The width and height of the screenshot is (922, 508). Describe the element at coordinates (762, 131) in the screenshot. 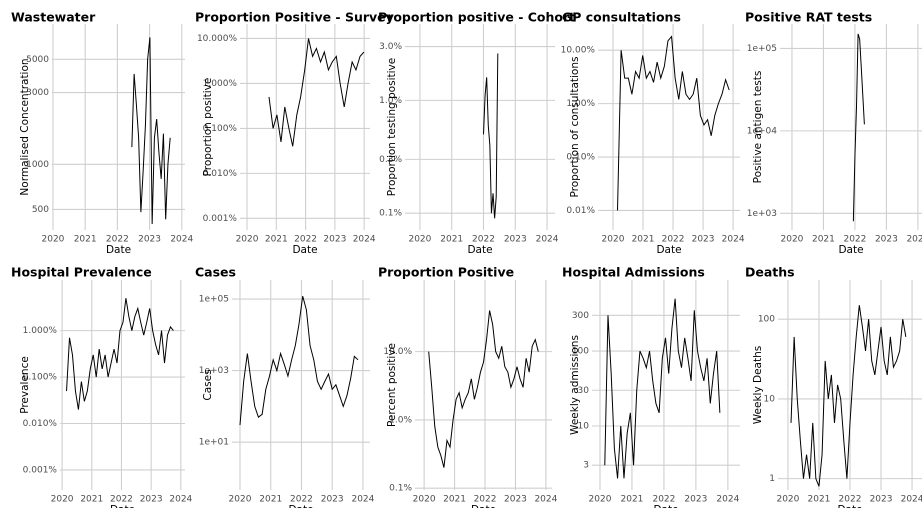

I see `y-tick-label: 1e+04` at that location.